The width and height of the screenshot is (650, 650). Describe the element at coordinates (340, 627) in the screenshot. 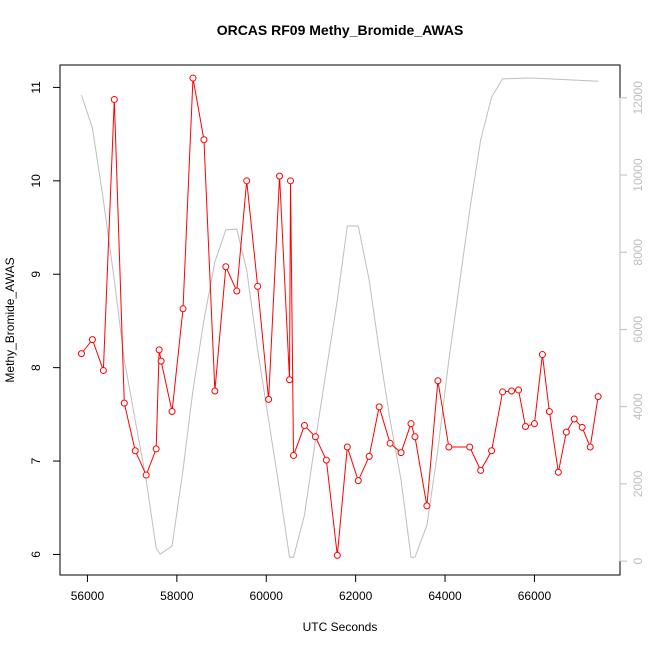

I see `x-axis-label: UTC Seconds` at that location.